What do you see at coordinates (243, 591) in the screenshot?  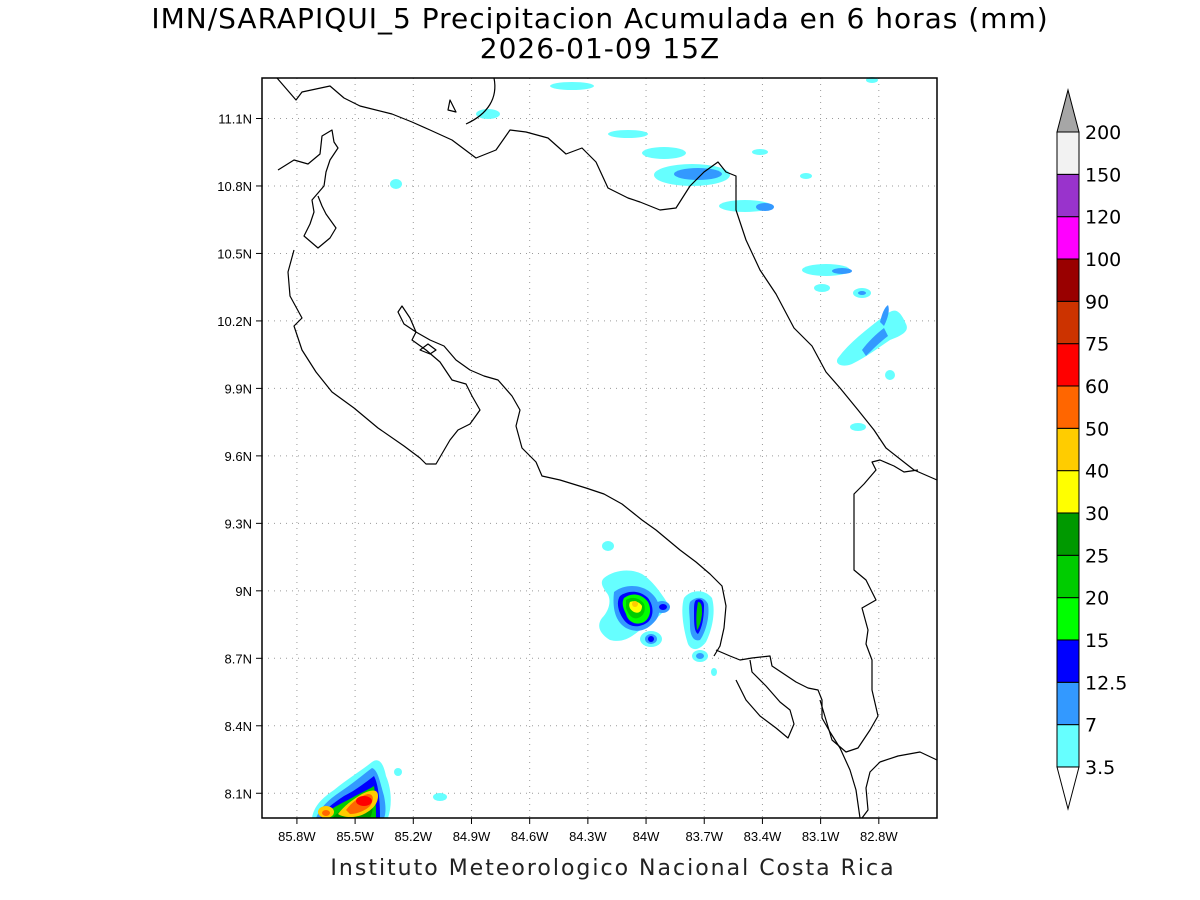 I see `y-tick-label: 9N` at bounding box center [243, 591].